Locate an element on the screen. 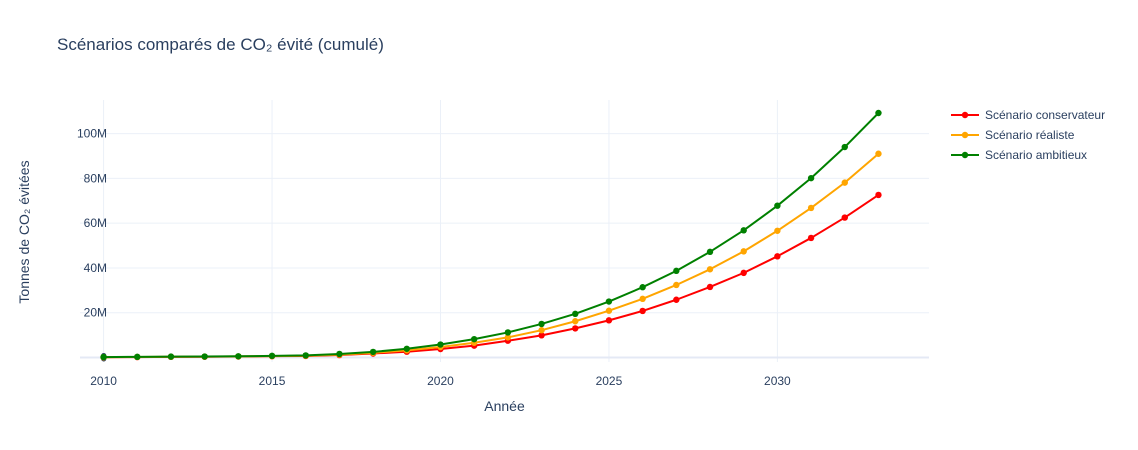  legend-item: Scénario ambitieux is located at coordinates (1019, 155).